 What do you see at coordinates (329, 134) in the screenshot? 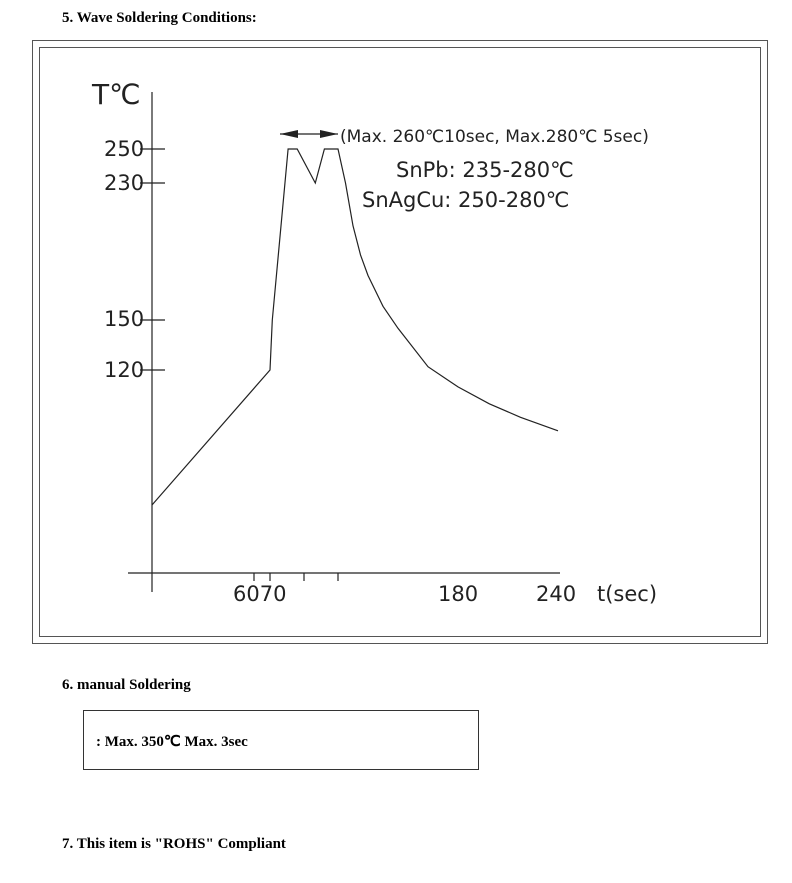
I see `duration-arrow-right-head` at bounding box center [329, 134].